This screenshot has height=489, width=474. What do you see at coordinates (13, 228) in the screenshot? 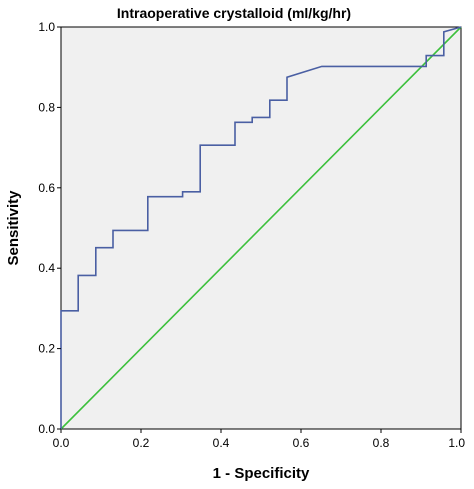
I see `y-axis-label: Sensitivity` at bounding box center [13, 228].